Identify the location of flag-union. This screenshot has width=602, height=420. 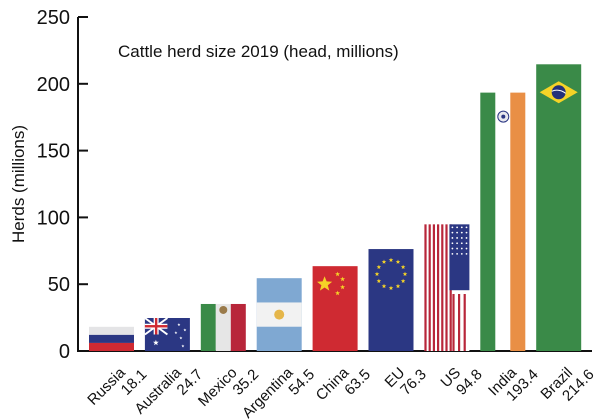
(156, 326).